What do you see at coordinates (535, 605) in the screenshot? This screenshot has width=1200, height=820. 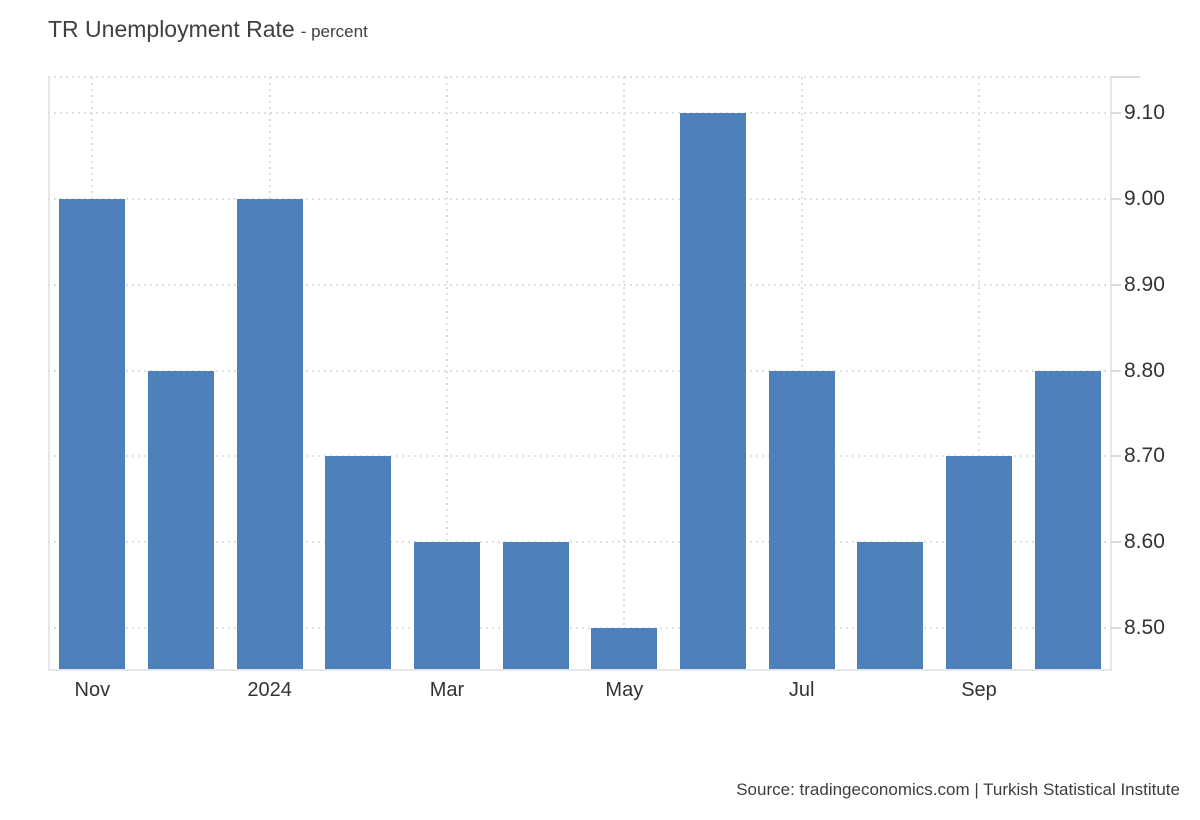 I see `bar-apr-2024` at bounding box center [535, 605].